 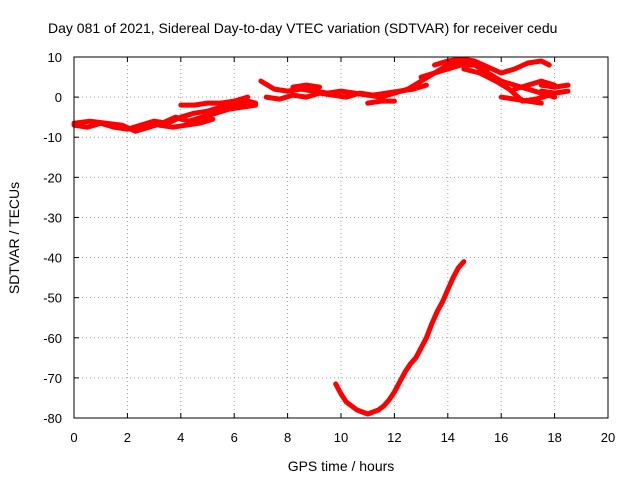 I want to click on y-tick-label: -40, so click(x=52, y=258).